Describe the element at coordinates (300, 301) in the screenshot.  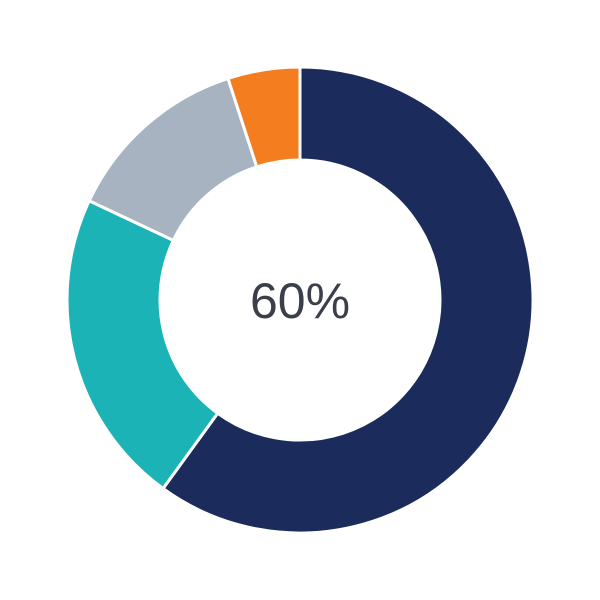
I see `center-label: 60%` at that location.